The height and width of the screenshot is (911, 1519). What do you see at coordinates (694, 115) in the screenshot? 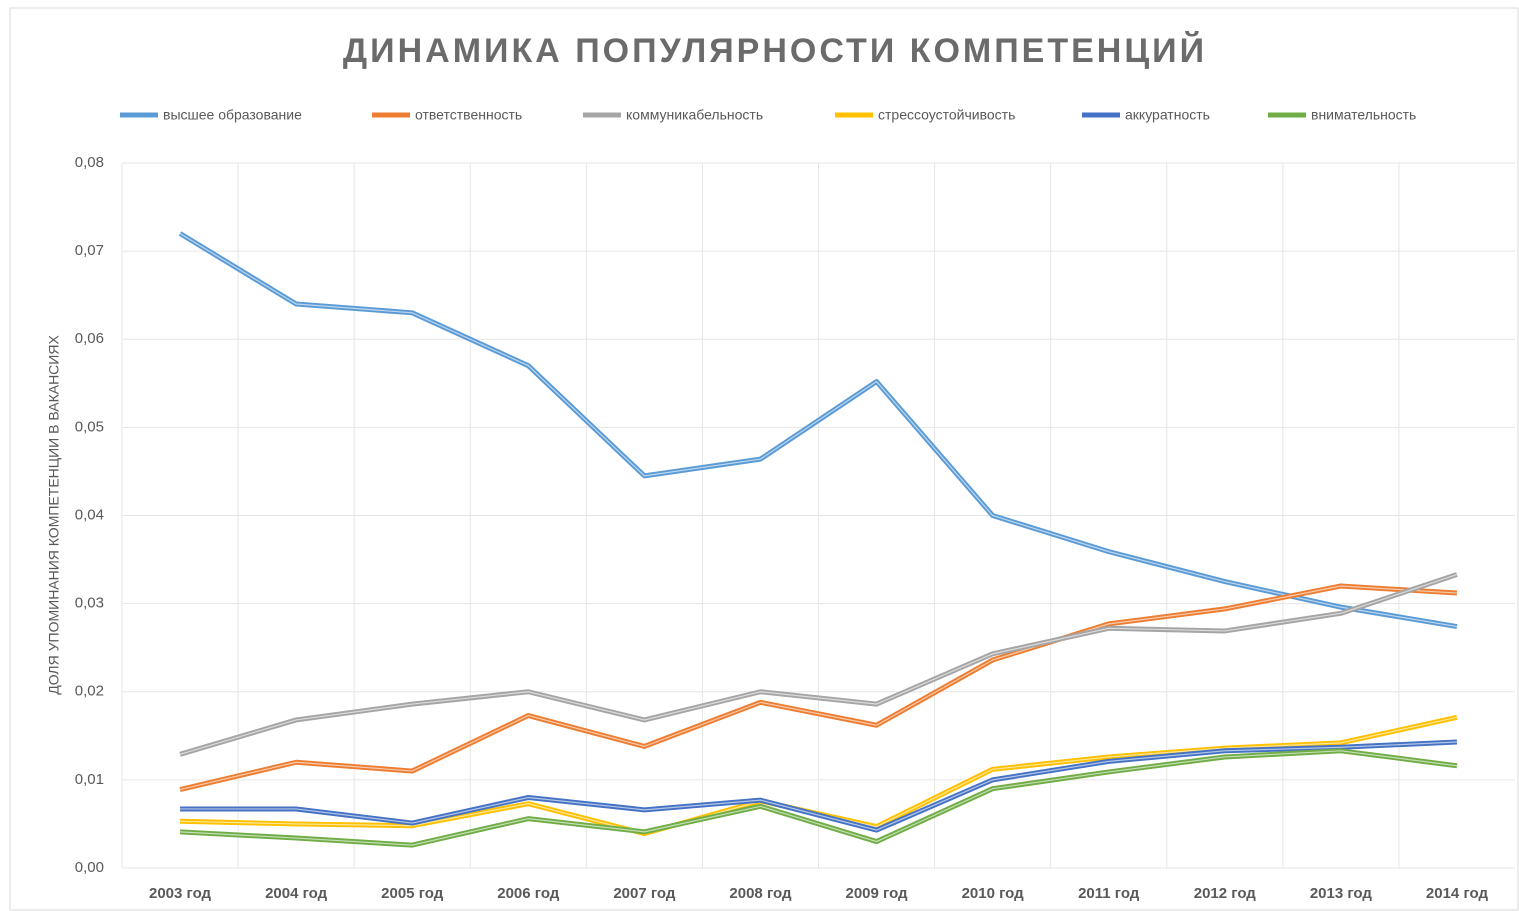
I see `legend-label: коммуникабельность` at bounding box center [694, 115].